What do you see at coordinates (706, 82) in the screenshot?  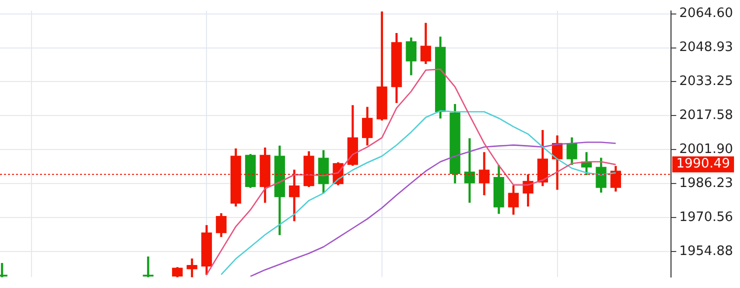 I see `y-tick-label: 2033.25` at bounding box center [706, 82].